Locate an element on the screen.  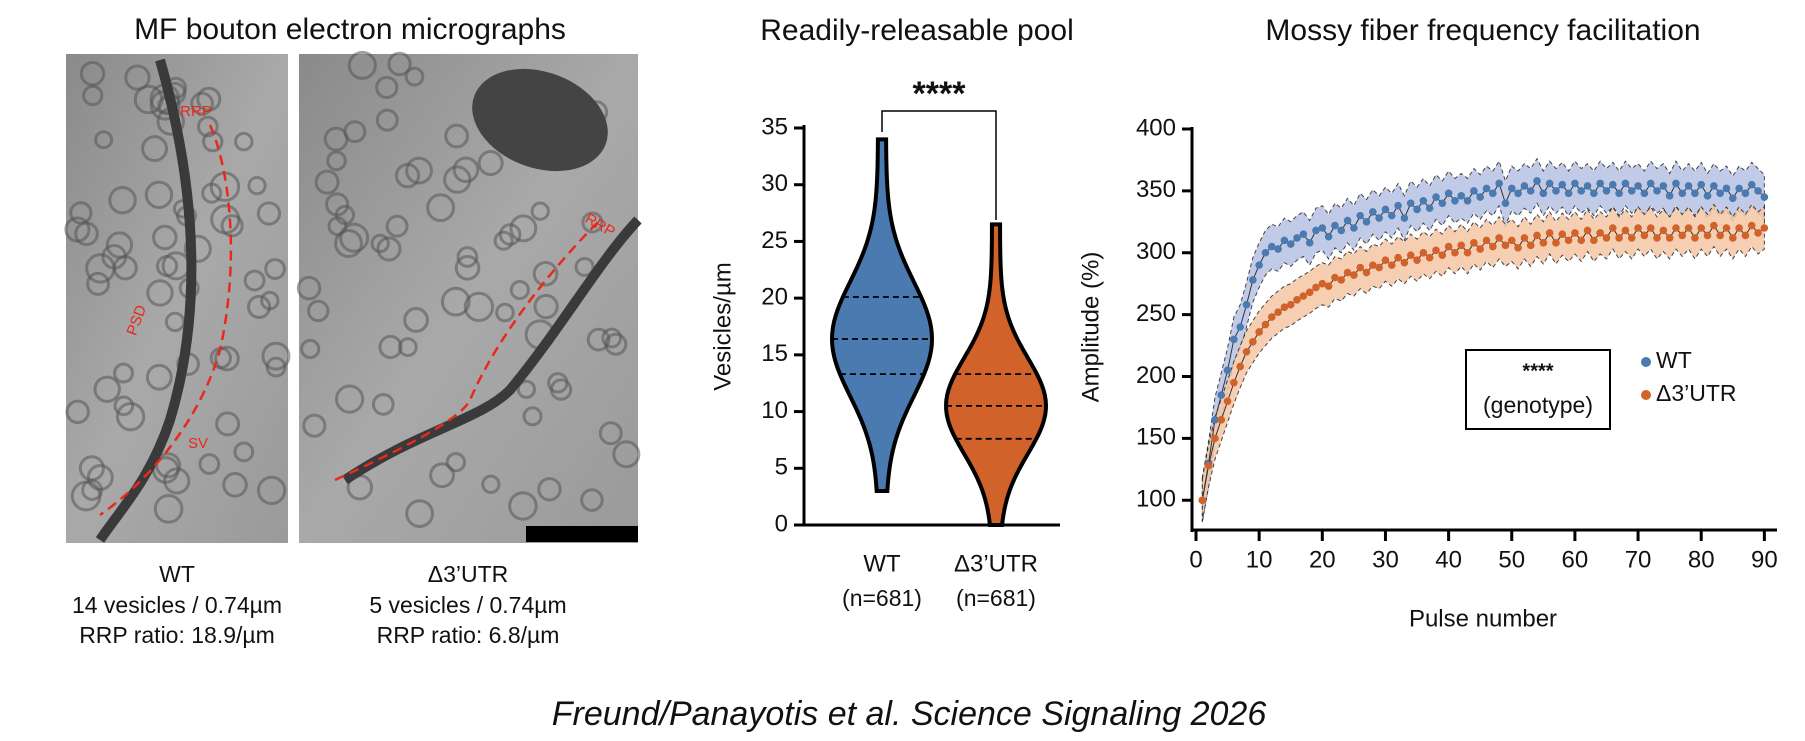
violin is located at coordinates (882, 315).